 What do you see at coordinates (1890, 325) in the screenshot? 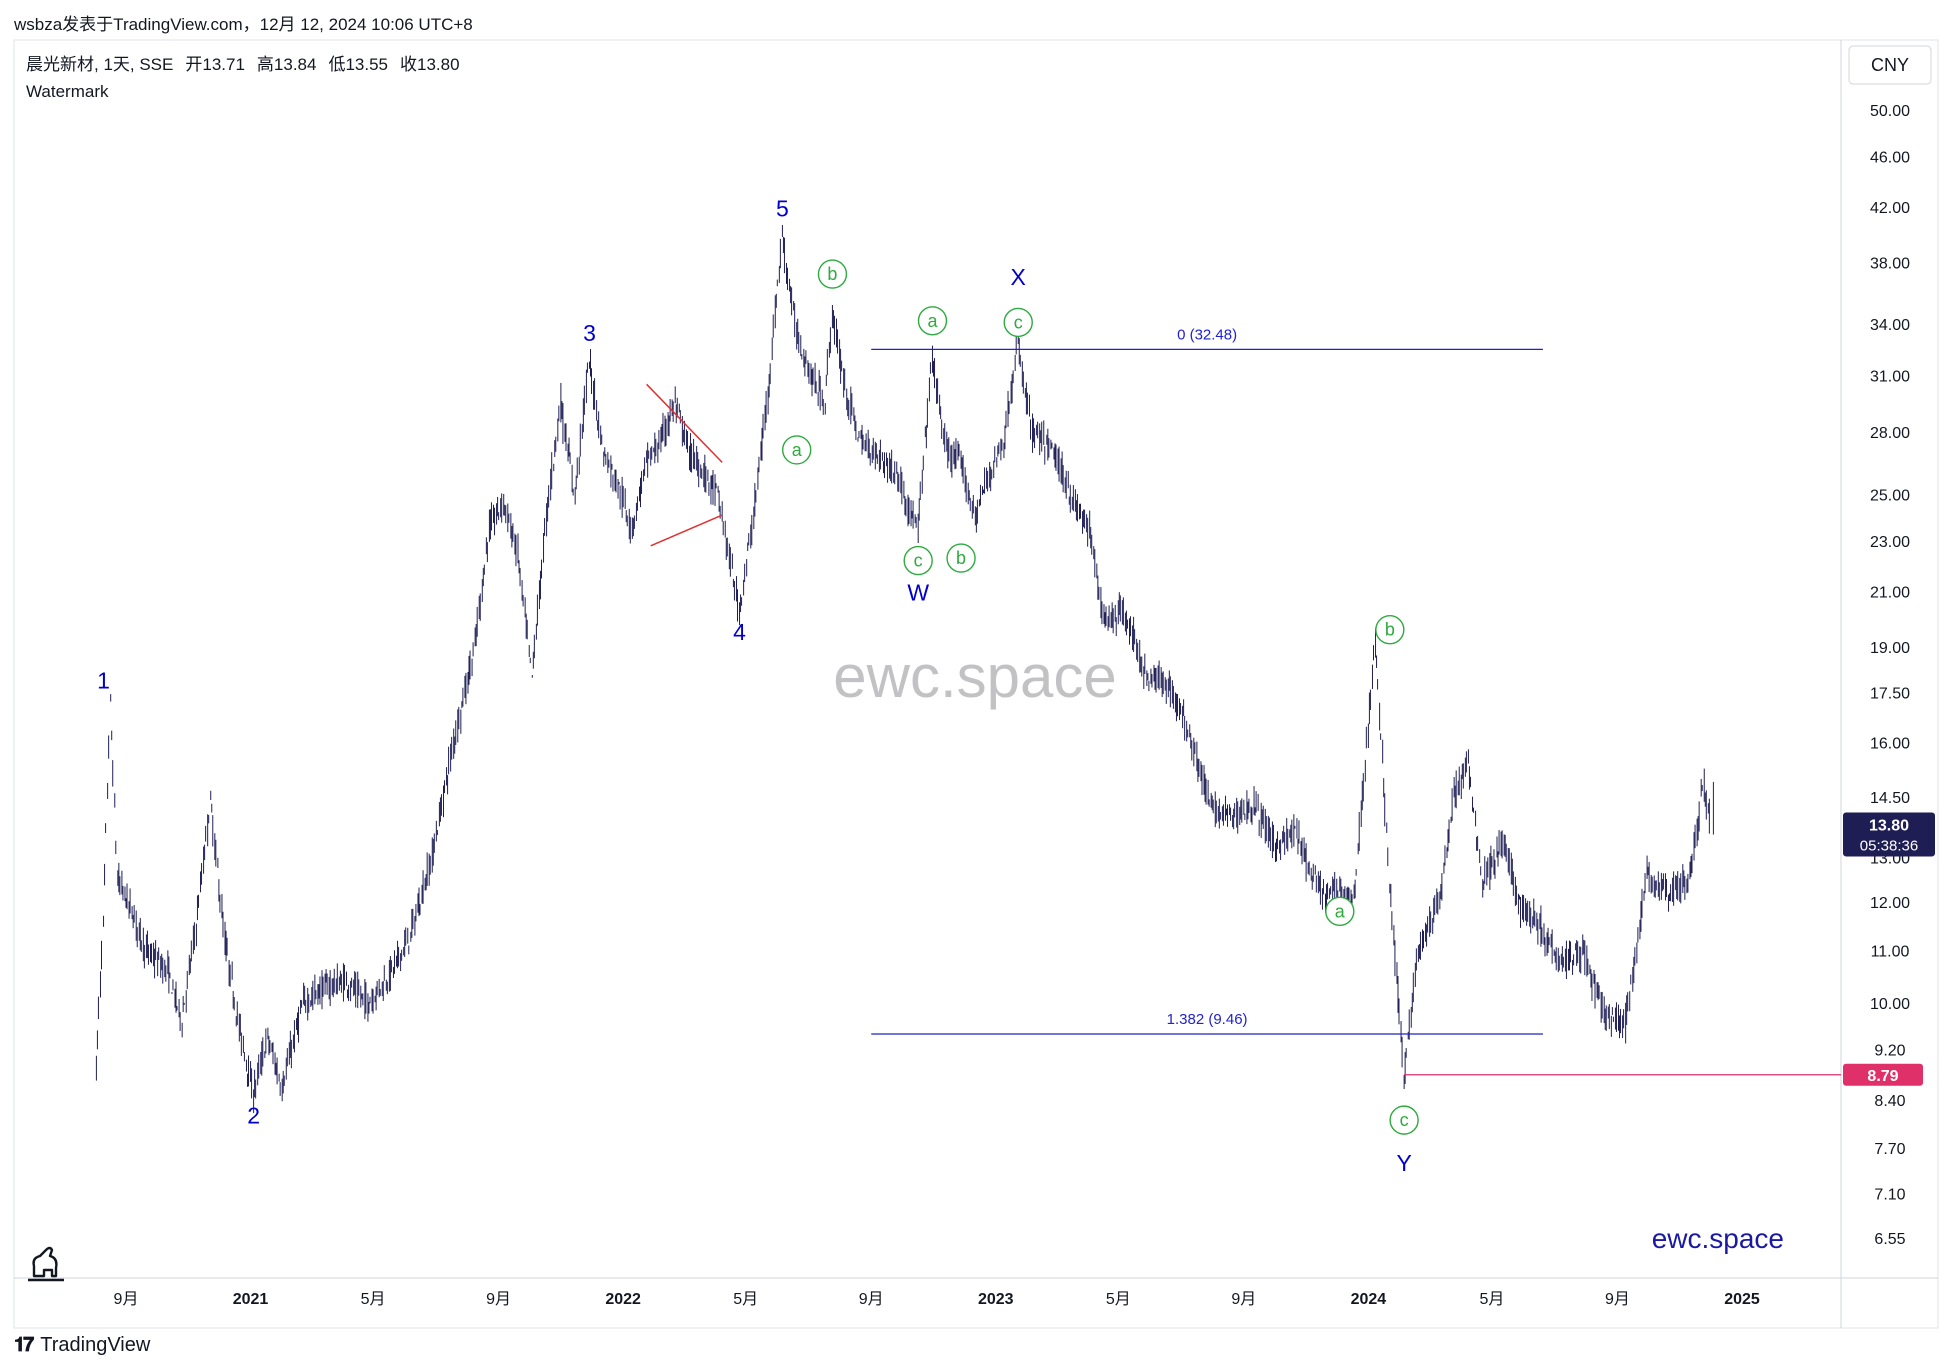
I see `price-tick-label: 34.00` at bounding box center [1890, 325].